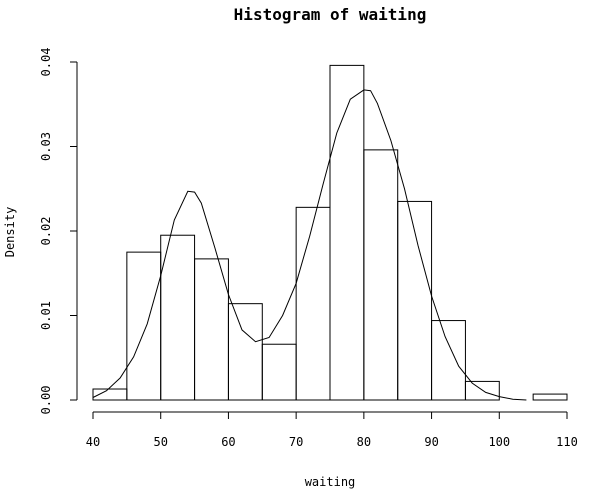  I want to click on y-axis: 0.00 0.01 0.02 0.03 0.04, so click(58, 231).